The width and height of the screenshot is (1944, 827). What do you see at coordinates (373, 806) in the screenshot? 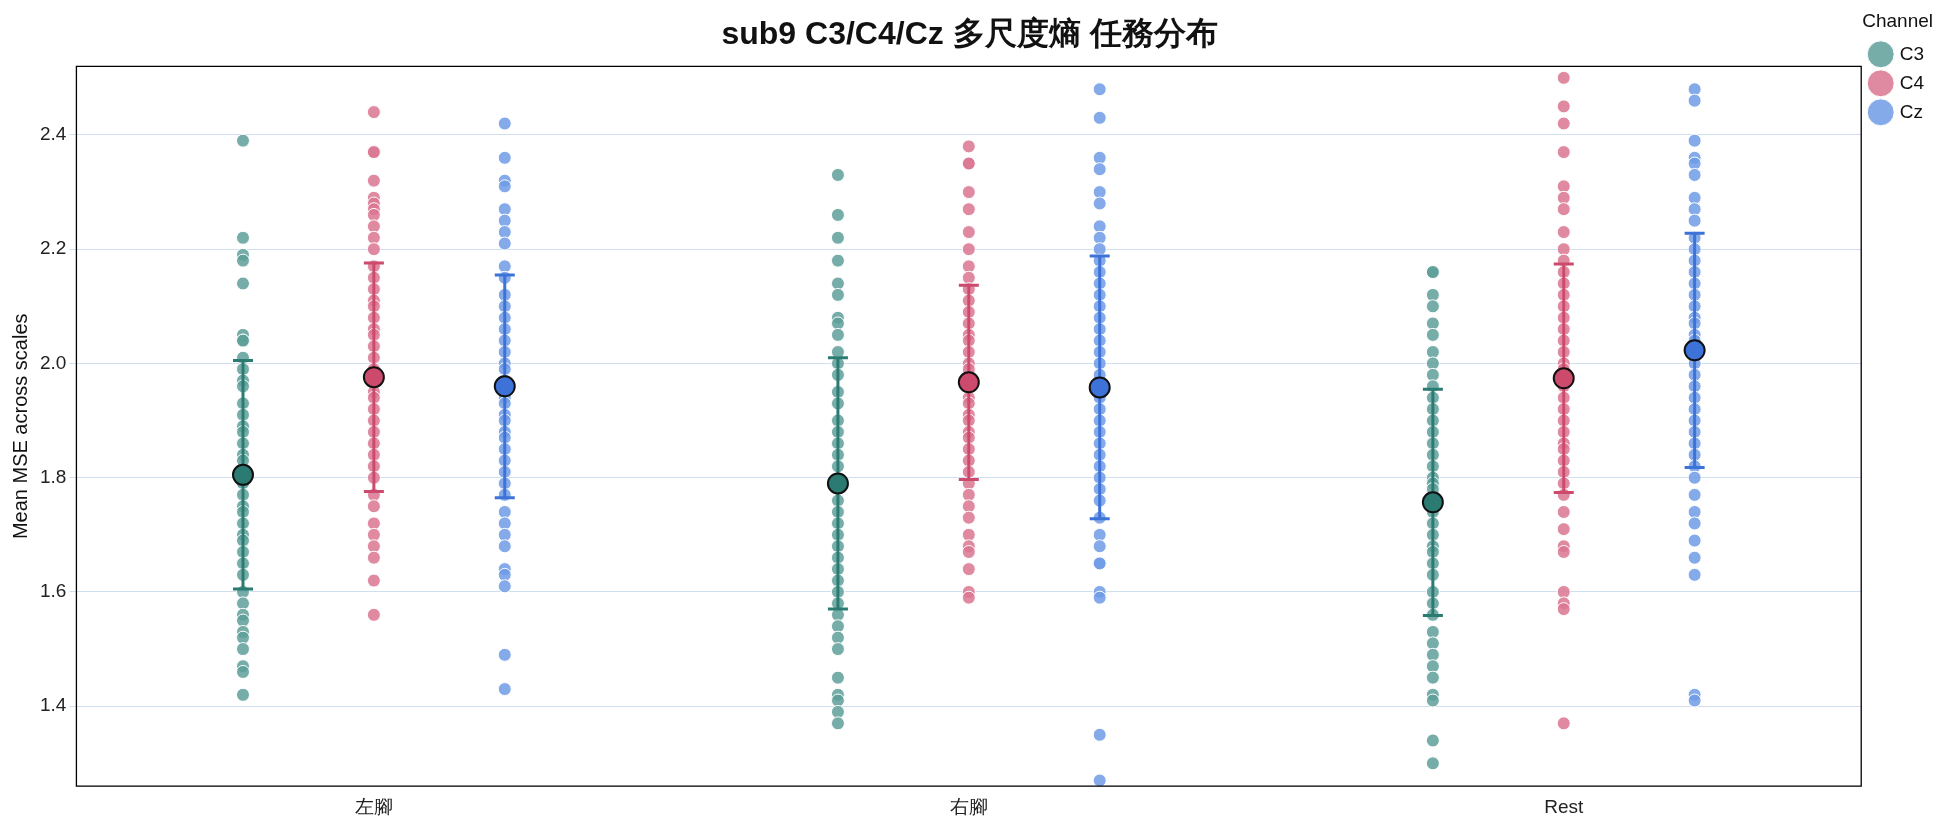
I see `x-tick-label: 左腳` at bounding box center [373, 806].